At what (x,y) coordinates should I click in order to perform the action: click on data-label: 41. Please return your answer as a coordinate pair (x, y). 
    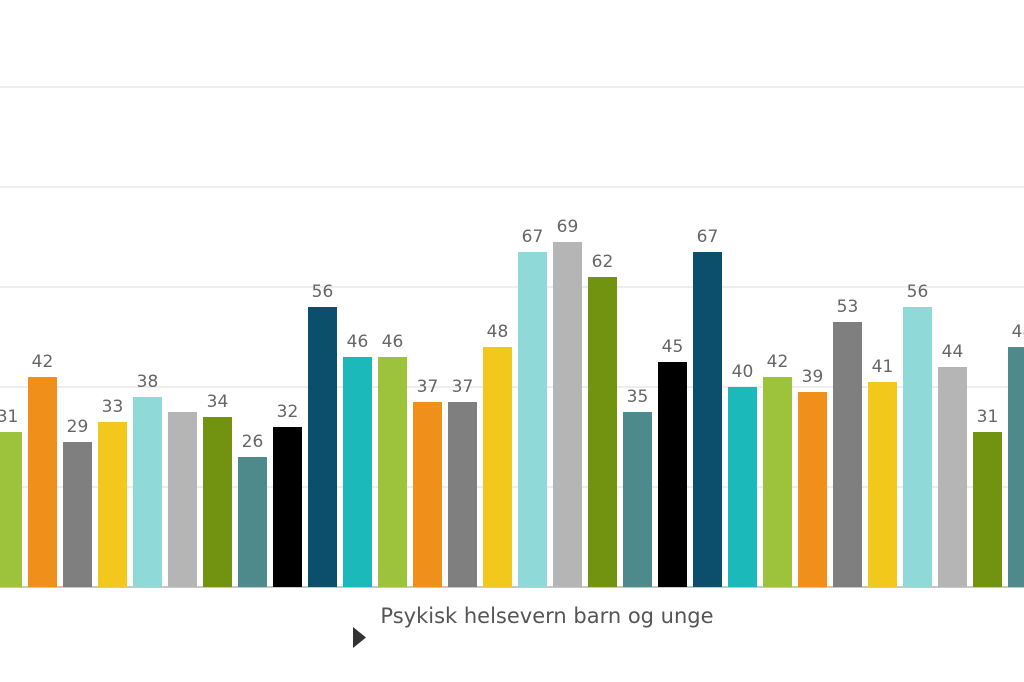
    Looking at the image, I should click on (883, 367).